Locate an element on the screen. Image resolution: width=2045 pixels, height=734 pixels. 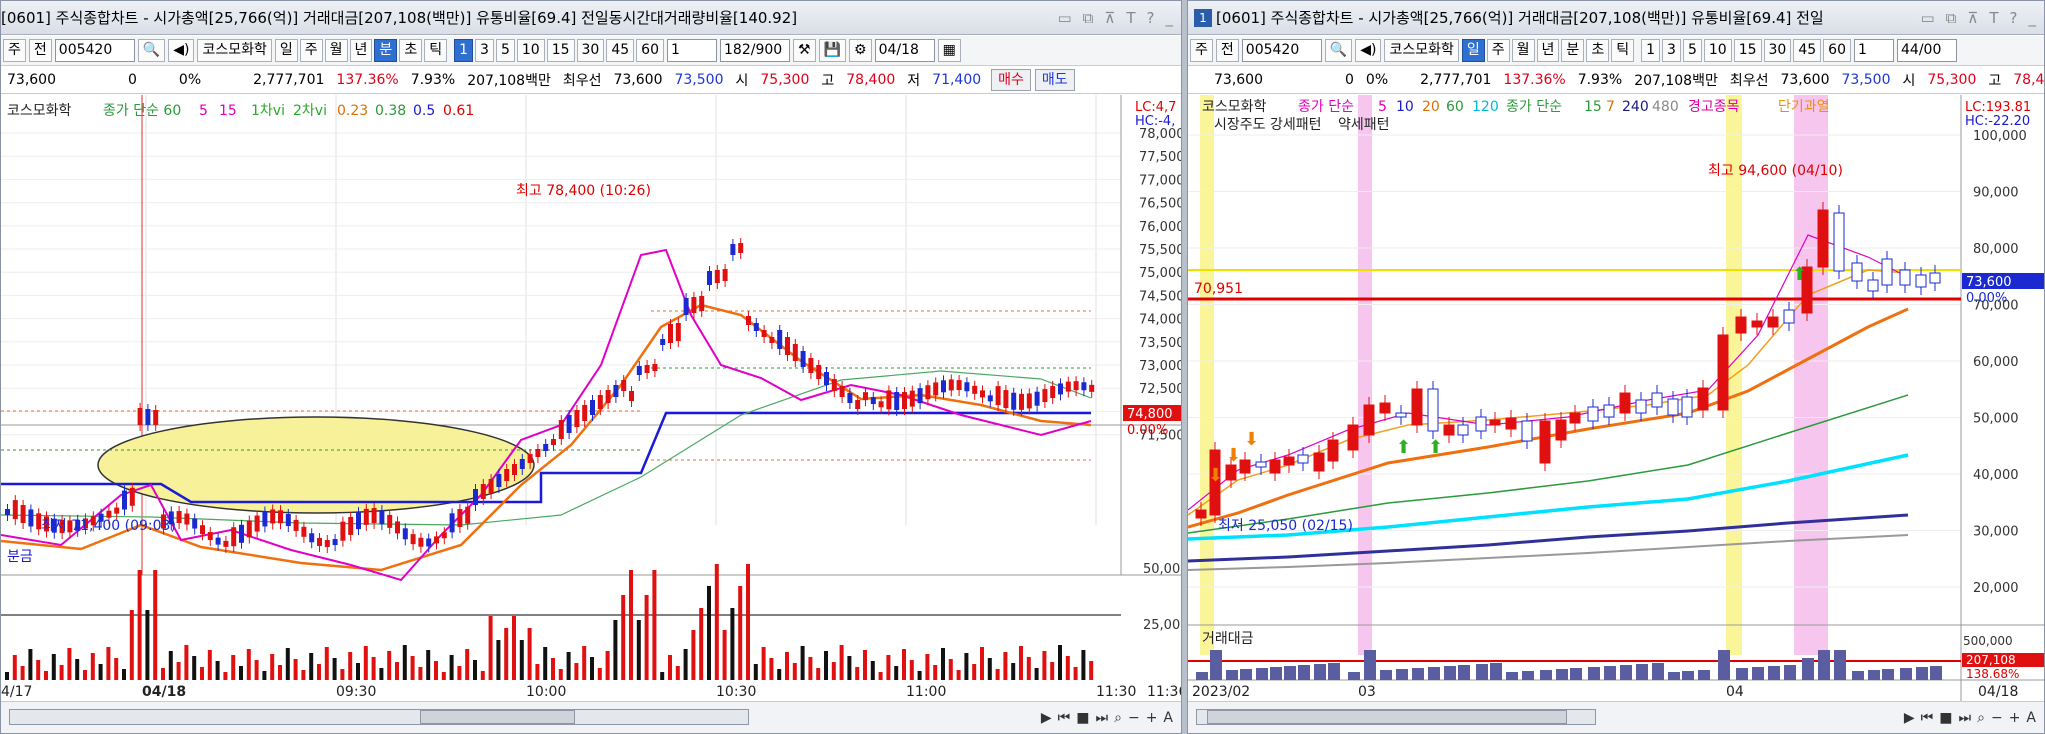
price-tick-label: 30,000 is located at coordinates (1996, 532).